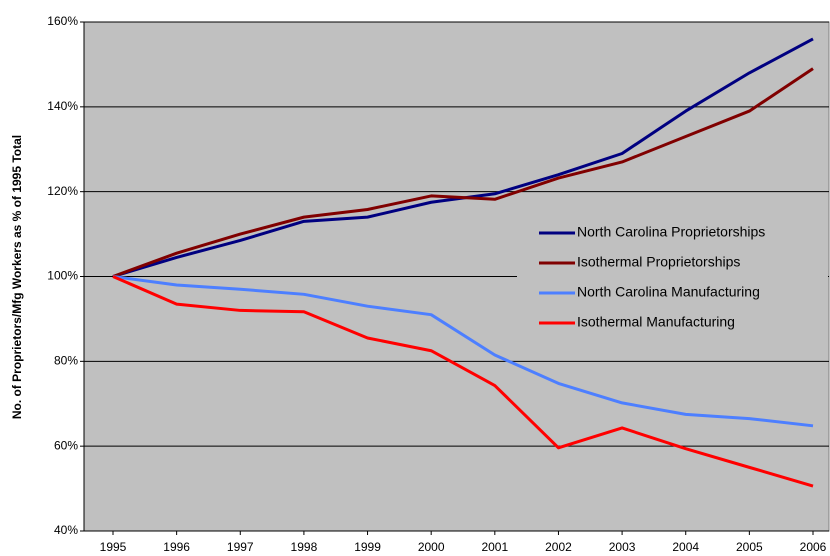  What do you see at coordinates (240, 547) in the screenshot?
I see `x-tick-label: 1997` at bounding box center [240, 547].